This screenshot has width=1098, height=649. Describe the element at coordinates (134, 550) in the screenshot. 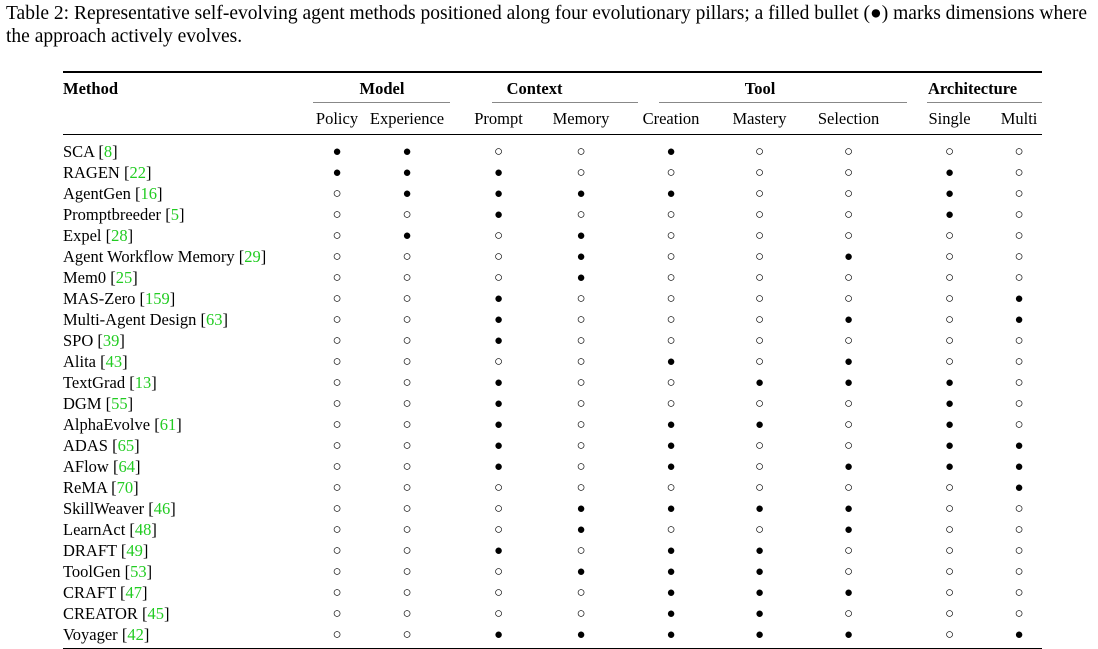

I see `citation-link: 49` at that location.